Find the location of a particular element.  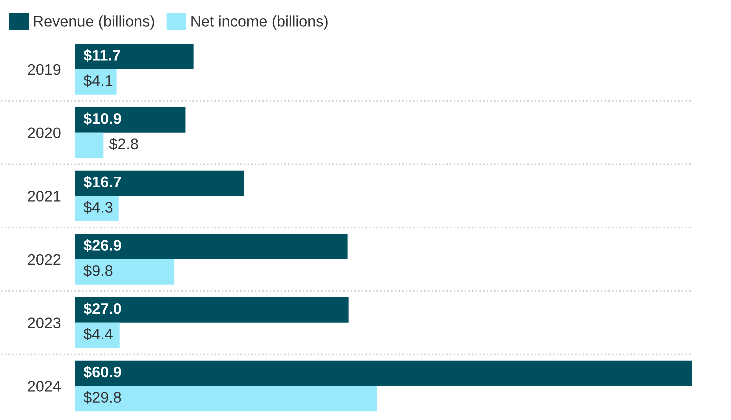

y-tick-label: 2020 is located at coordinates (44, 133).